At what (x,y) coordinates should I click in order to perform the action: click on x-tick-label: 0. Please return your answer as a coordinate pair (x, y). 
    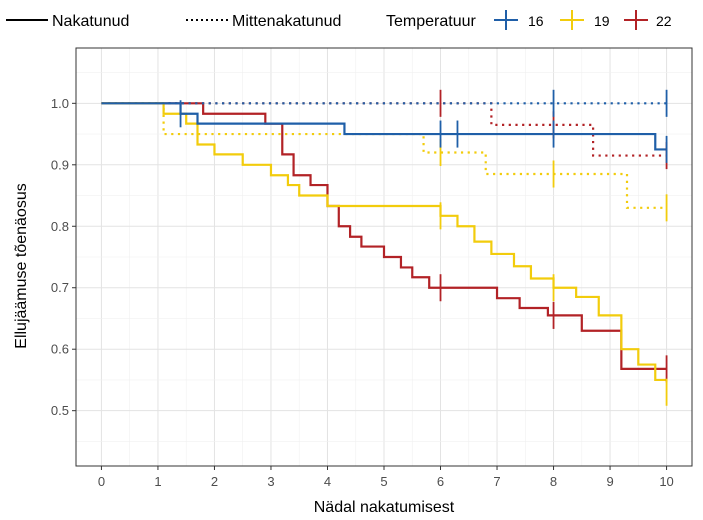
    Looking at the image, I should click on (101, 481).